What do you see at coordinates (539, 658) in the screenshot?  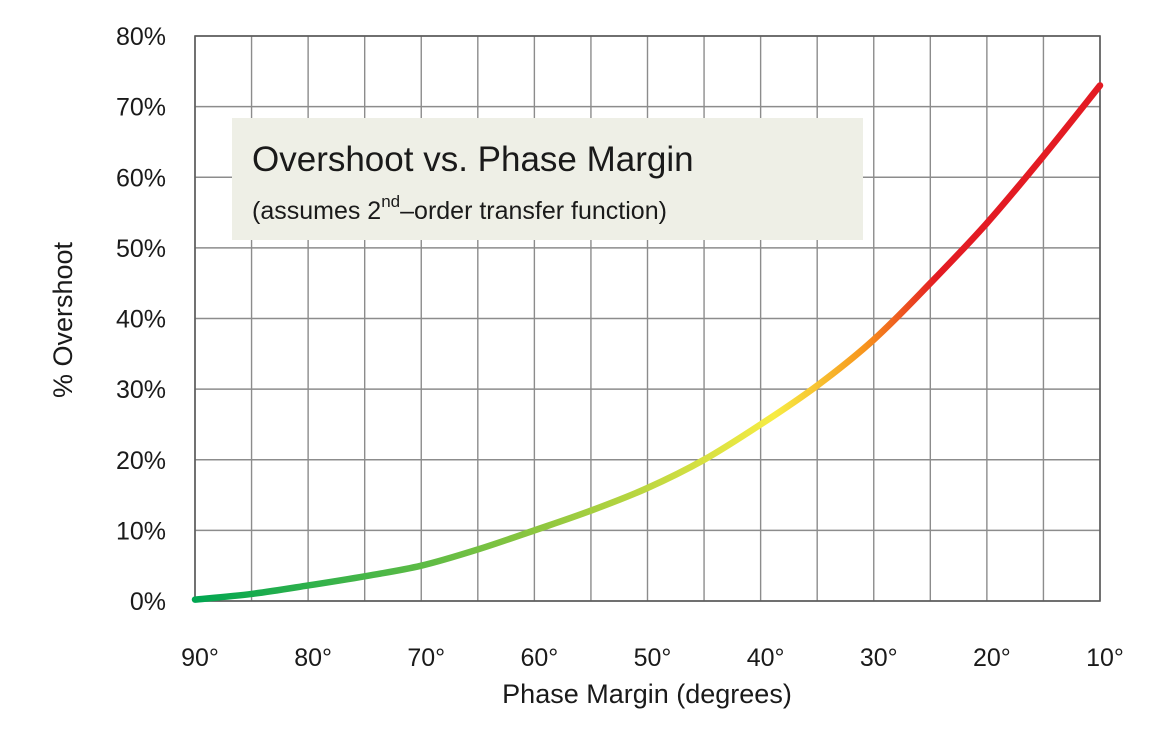 I see `x-tick-label: 60°` at bounding box center [539, 658].